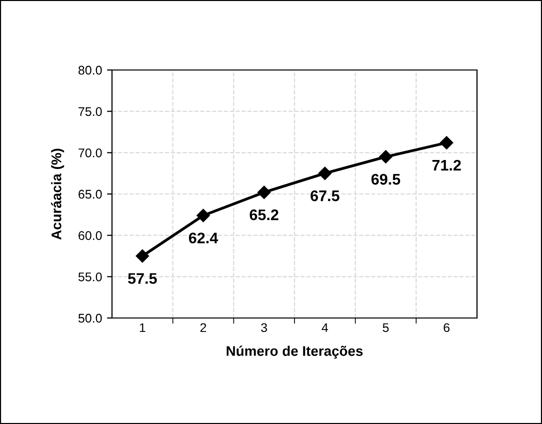 The height and width of the screenshot is (424, 542). What do you see at coordinates (90, 235) in the screenshot?
I see `y-tick-label: 60.0` at bounding box center [90, 235].